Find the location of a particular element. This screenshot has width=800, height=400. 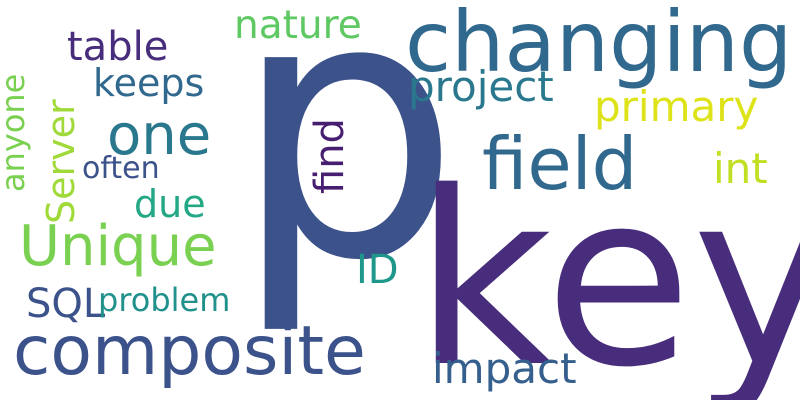

word-changing: changing is located at coordinates (599, 45).